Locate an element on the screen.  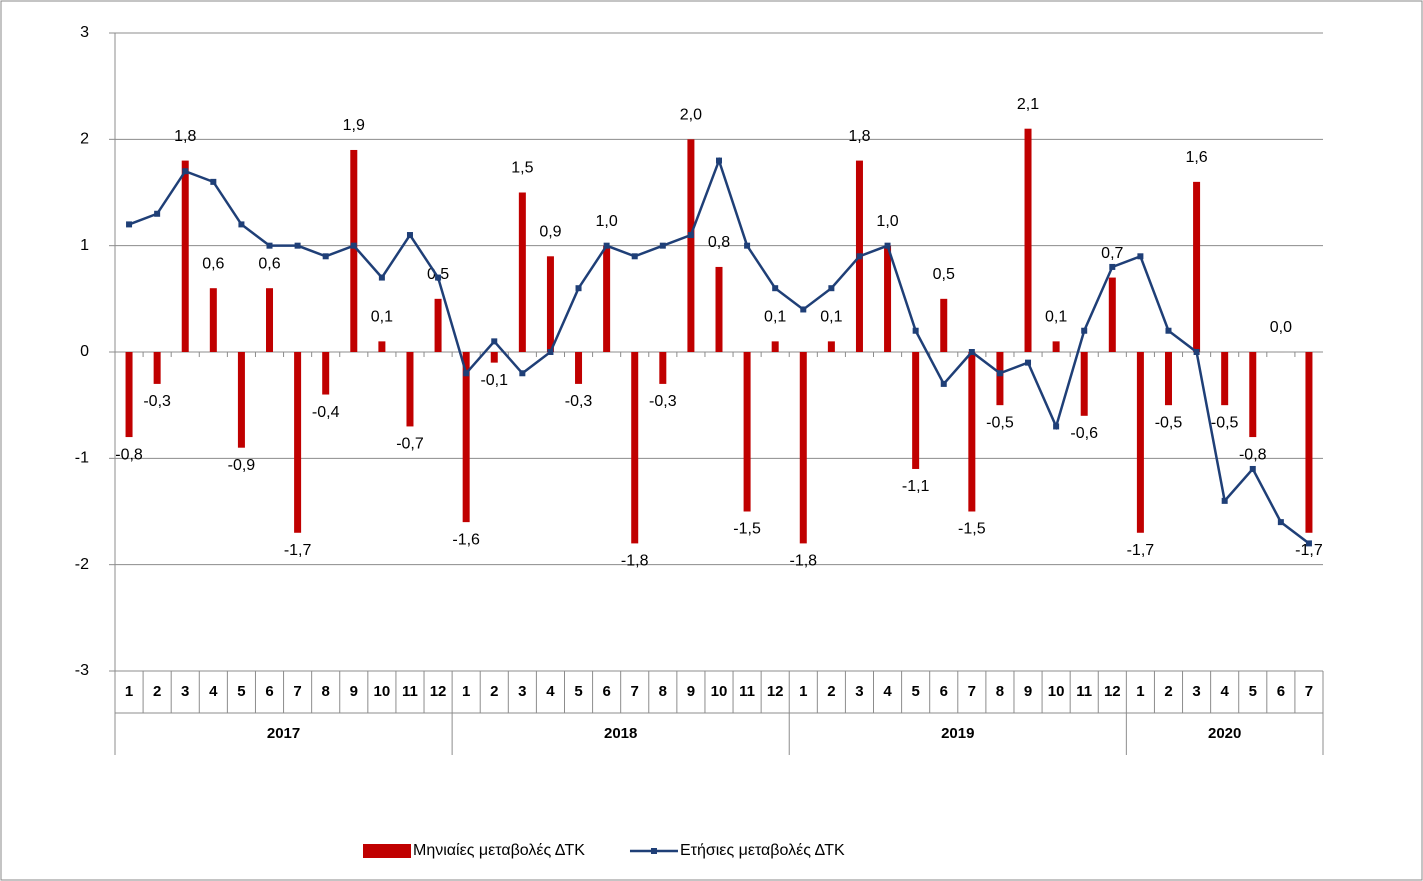
x-group-label: 2018 is located at coordinates (620, 733).